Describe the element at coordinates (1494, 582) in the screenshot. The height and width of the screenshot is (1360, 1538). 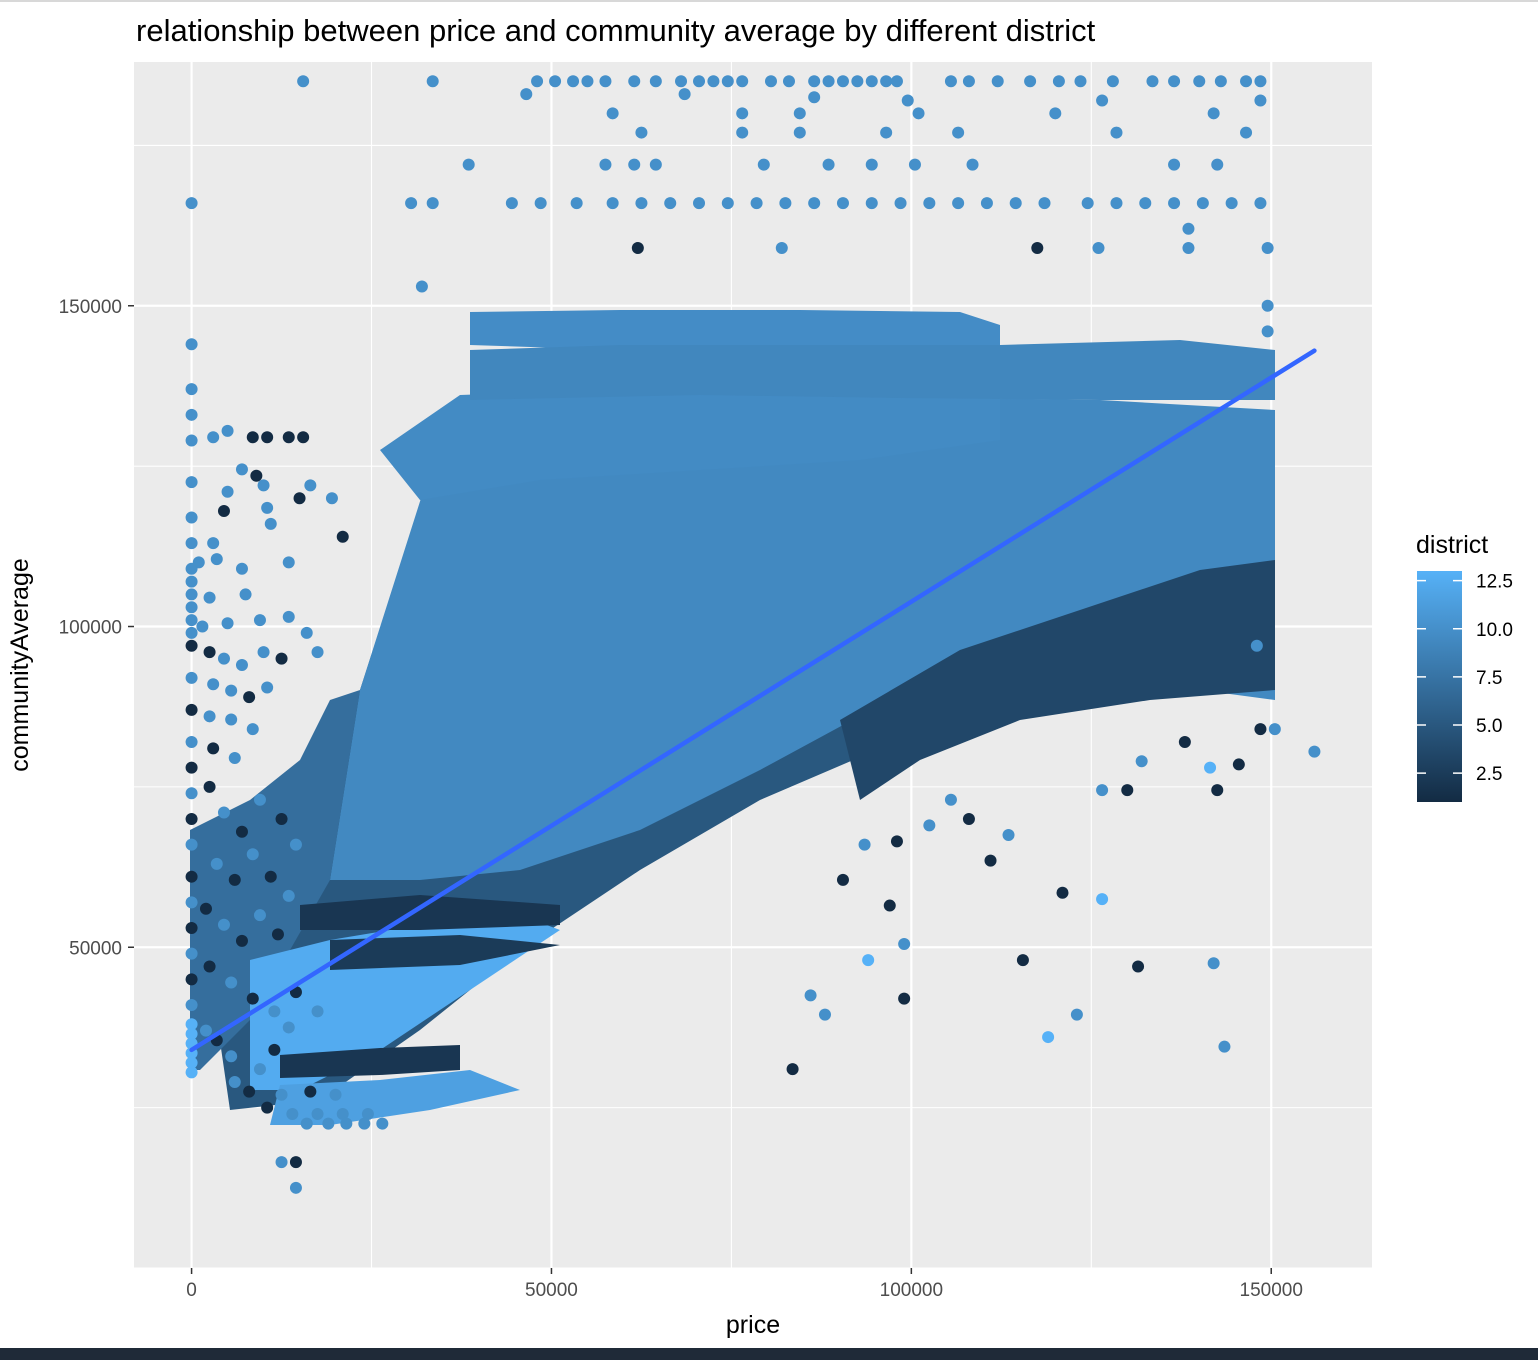
I see `legend-tick-label: 12.5` at that location.